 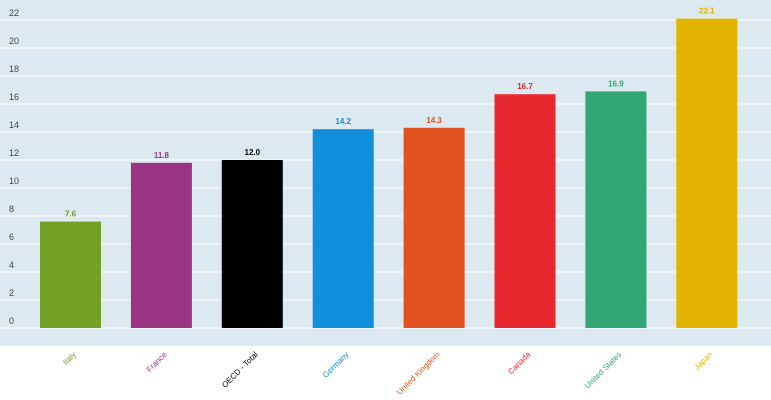 What do you see at coordinates (11, 237) in the screenshot?
I see `y-tick-label: 6` at bounding box center [11, 237].